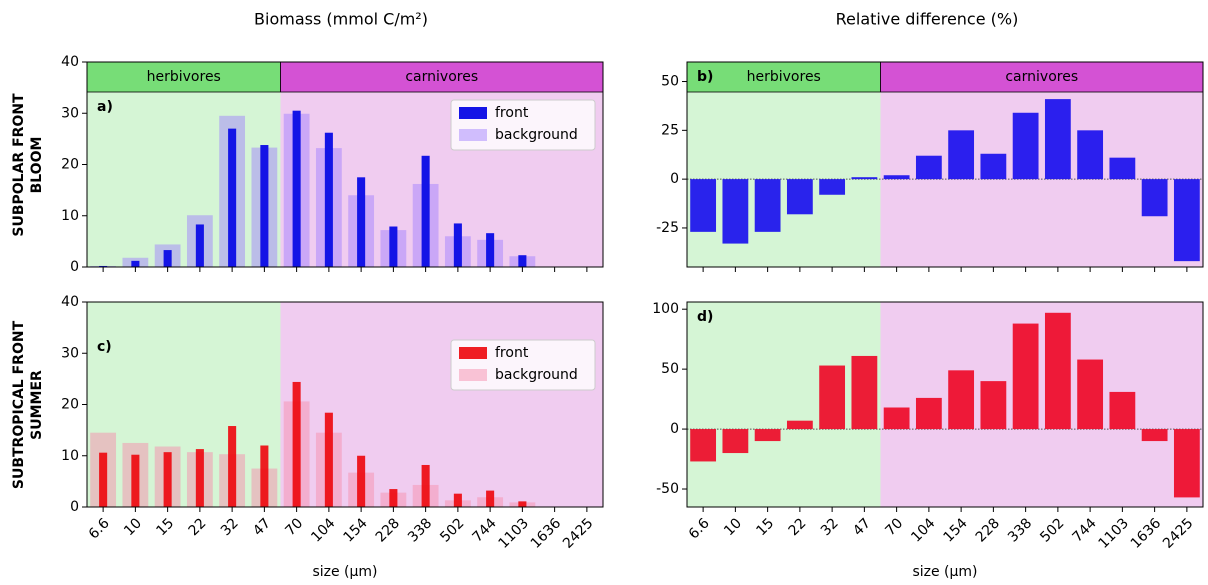  Describe the element at coordinates (19, 165) in the screenshot. I see `row-label: SUBPOLAR FRONT` at that location.